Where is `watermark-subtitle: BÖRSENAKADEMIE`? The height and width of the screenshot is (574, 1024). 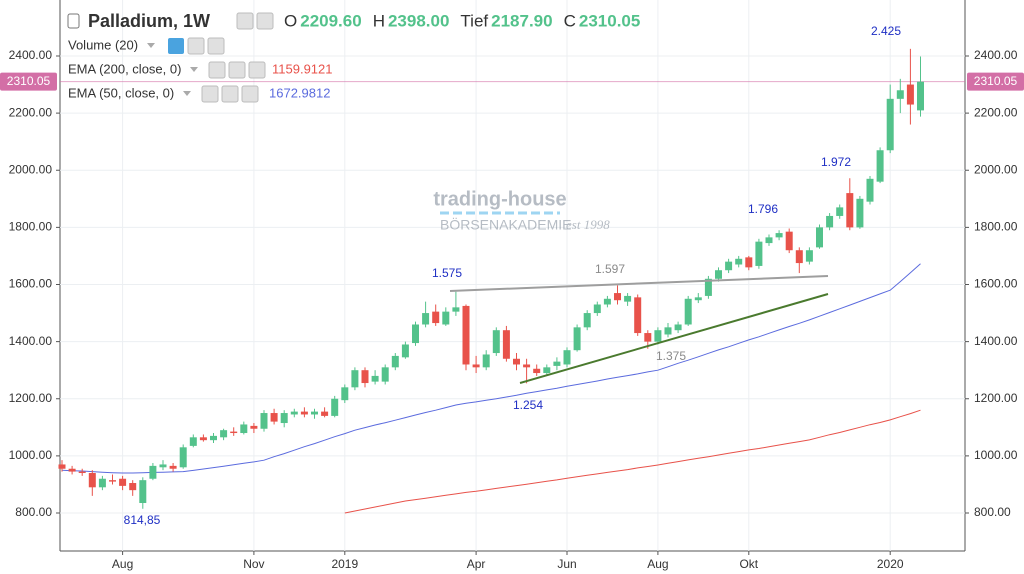
watermark-subtitle: BÖRSENAKADEMIE is located at coordinates (505, 224).